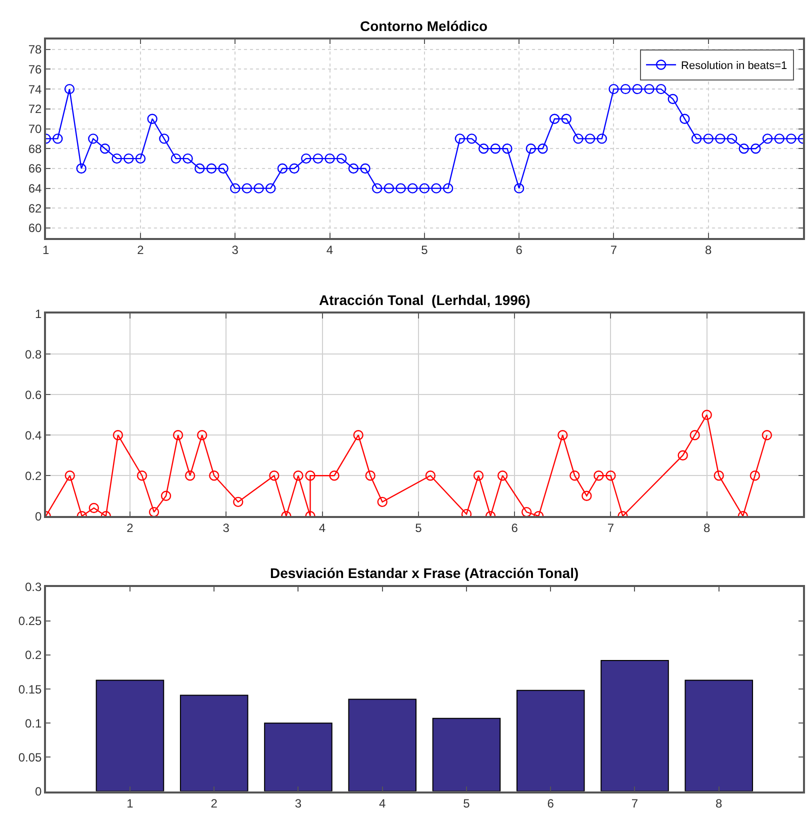 Image resolution: width=806 pixels, height=814 pixels. I want to click on y-tick-label: 0.15, so click(30, 689).